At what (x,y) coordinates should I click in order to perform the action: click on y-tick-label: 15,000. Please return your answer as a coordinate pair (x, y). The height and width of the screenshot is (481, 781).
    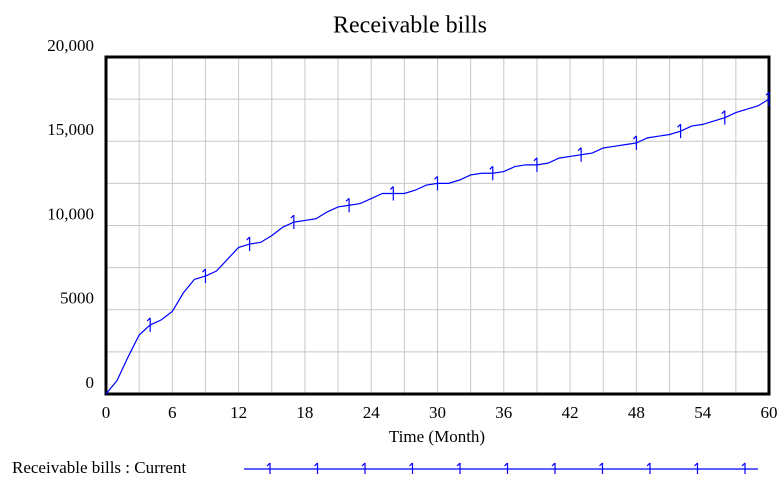
    Looking at the image, I should click on (70, 129).